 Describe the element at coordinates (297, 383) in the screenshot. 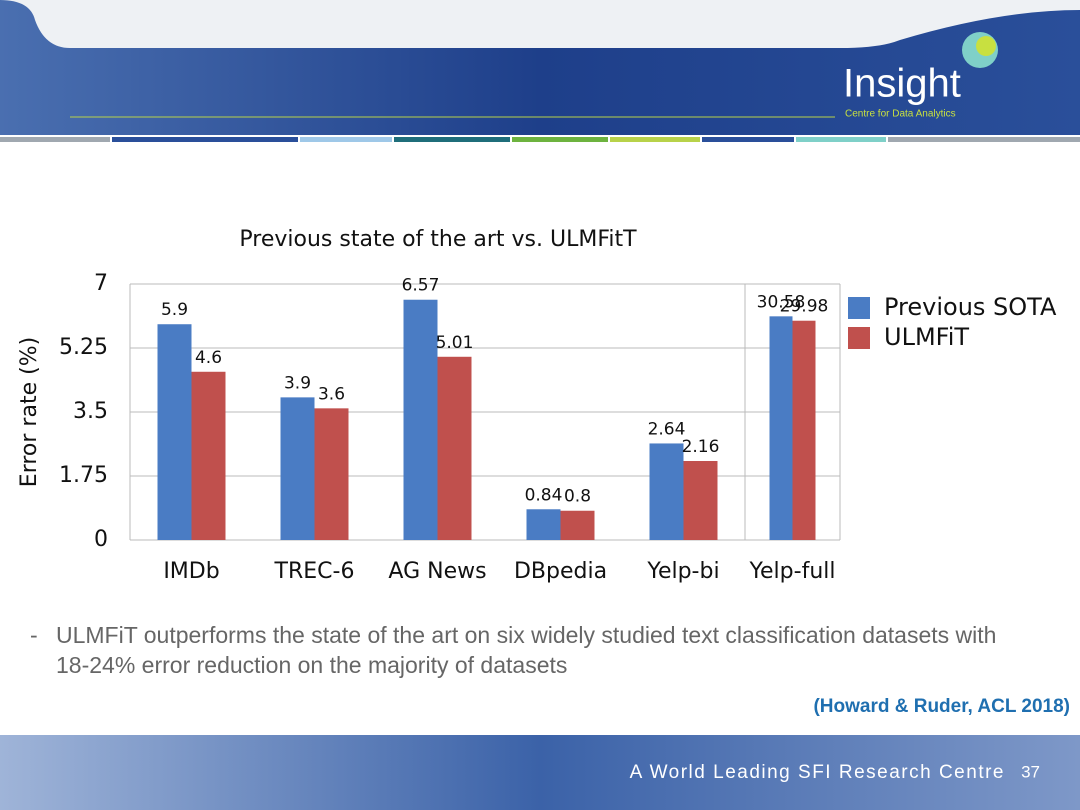

I see `value-label: 3.9` at that location.